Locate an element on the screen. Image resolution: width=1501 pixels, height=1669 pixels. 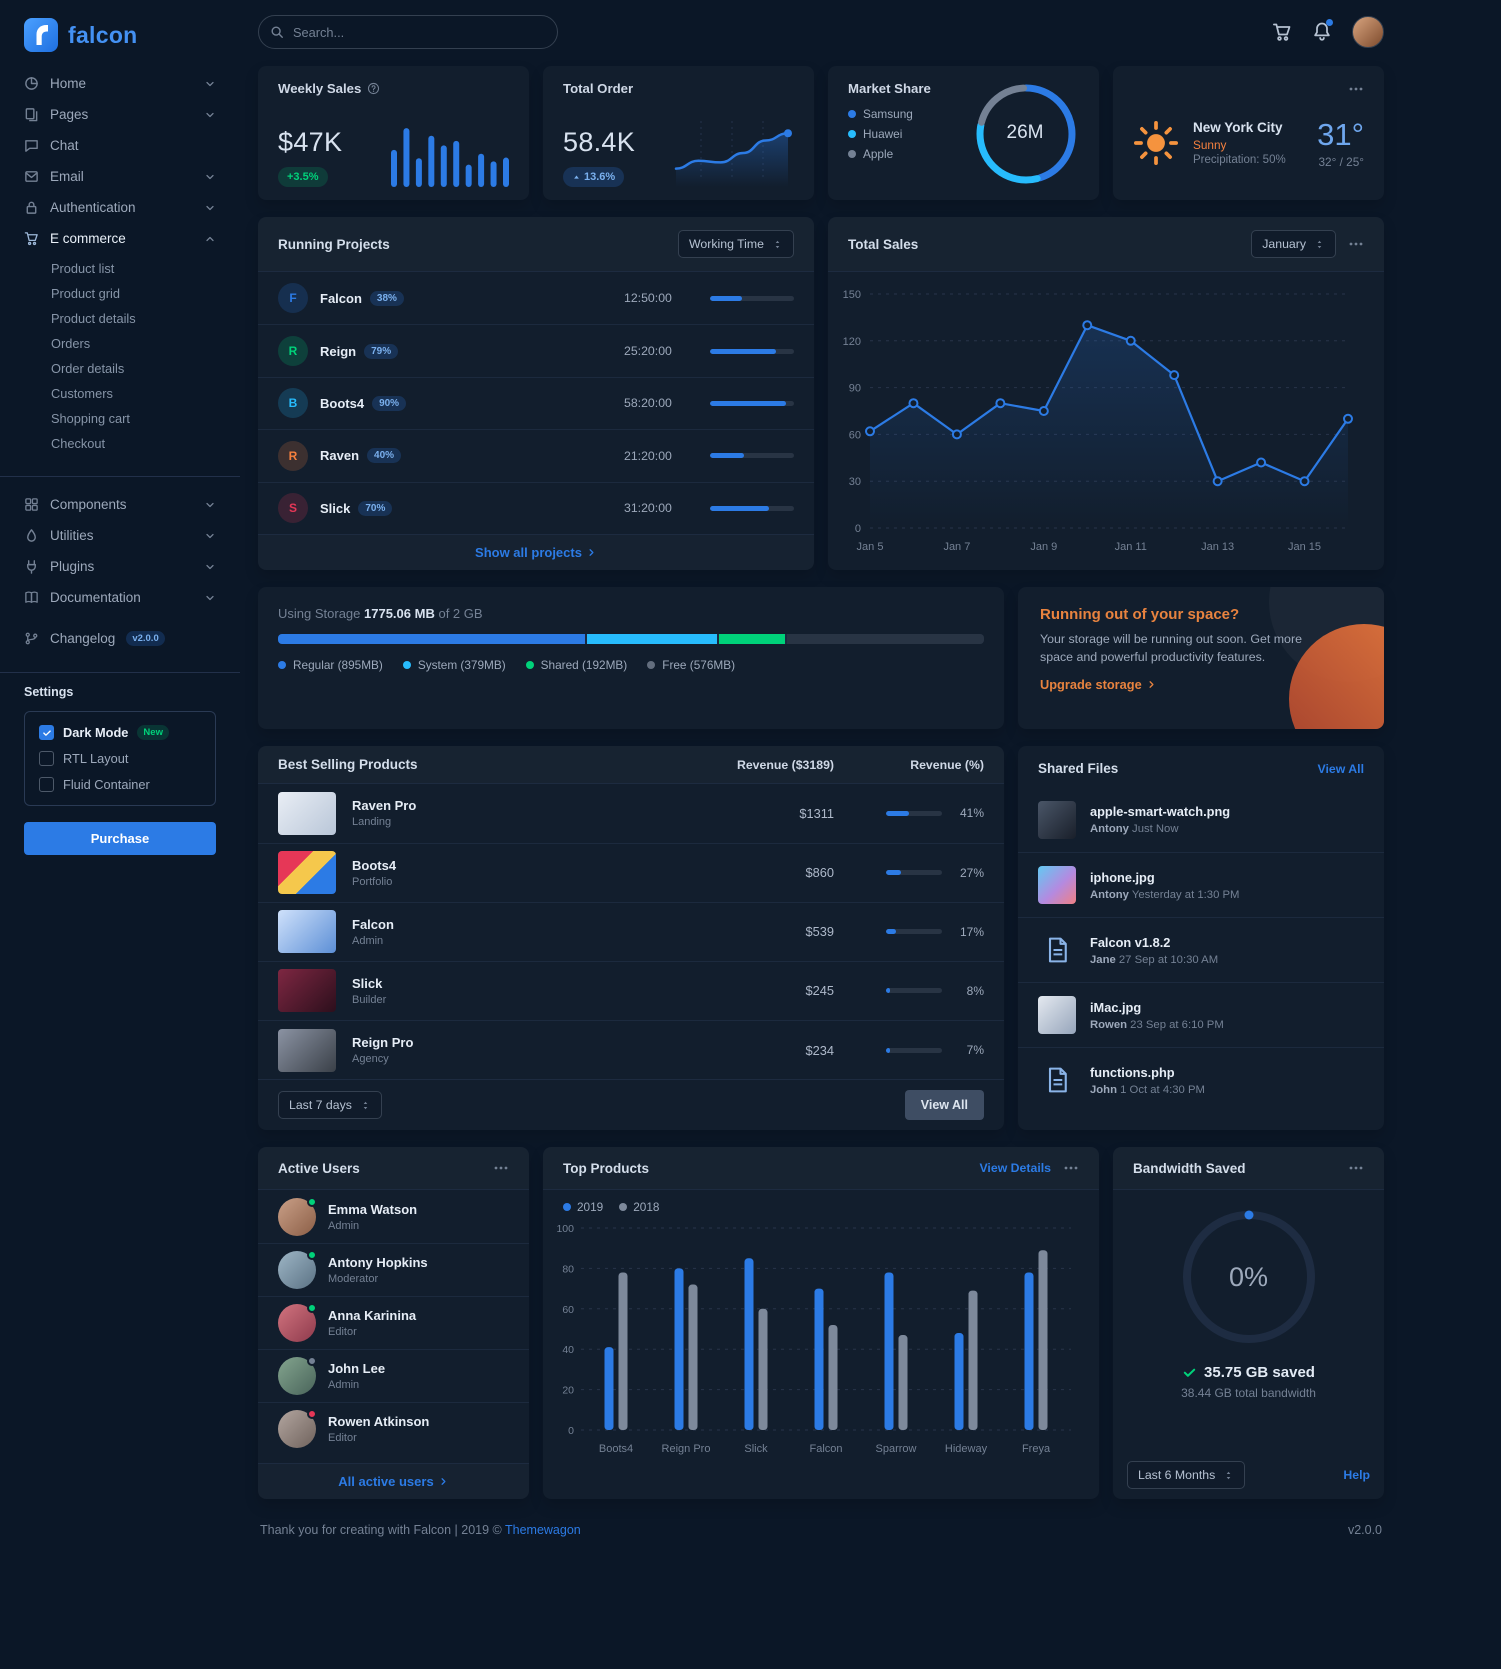
help-link: Help is located at coordinates (1356, 1475).